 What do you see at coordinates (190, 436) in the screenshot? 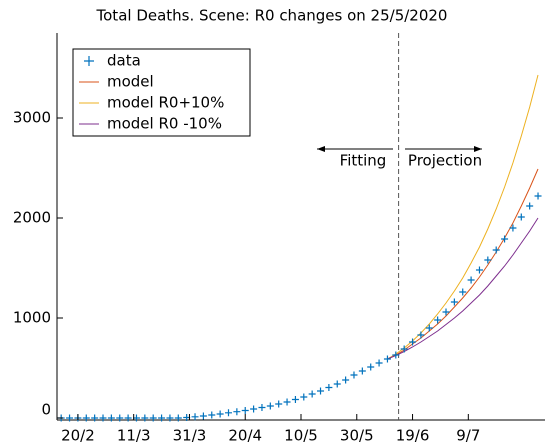
I see `x-tick-label: 31/3` at bounding box center [190, 436].